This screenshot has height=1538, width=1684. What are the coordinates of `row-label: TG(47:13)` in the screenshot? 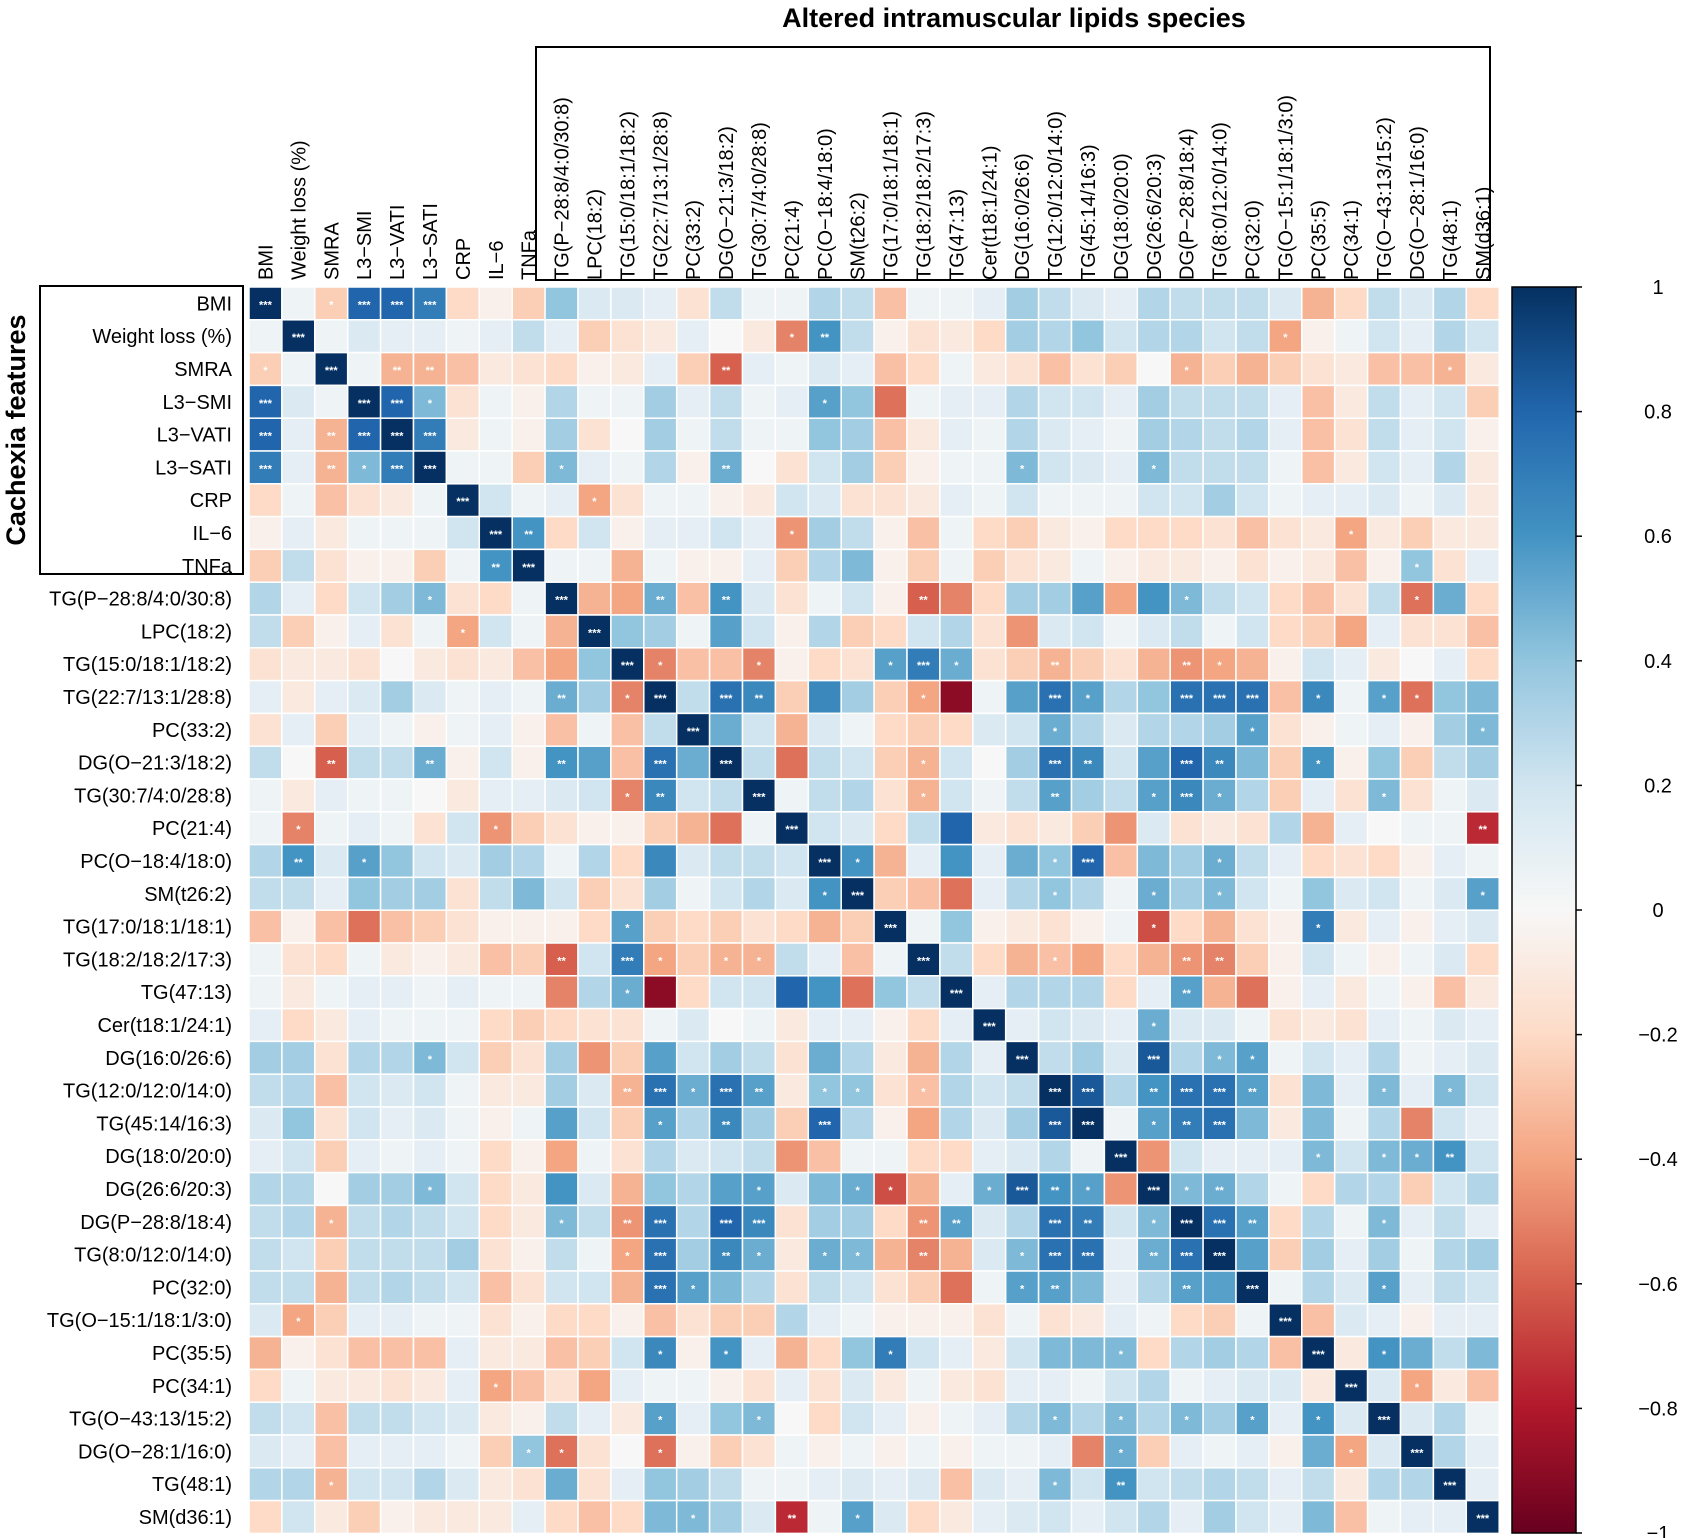 It's located at (186, 993).